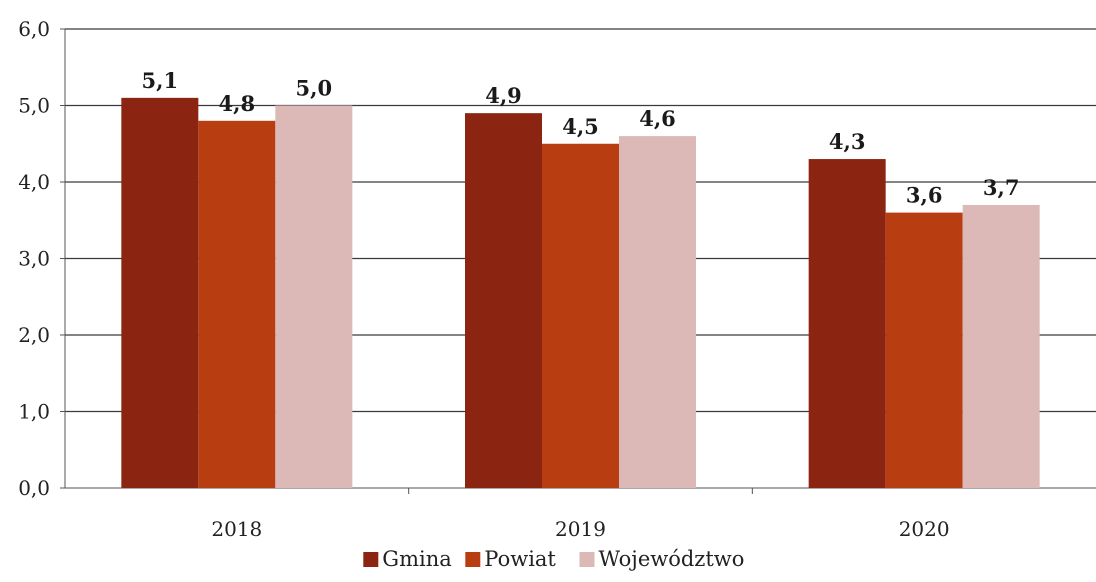  I want to click on y-tick-label: 0,0, so click(34, 488).